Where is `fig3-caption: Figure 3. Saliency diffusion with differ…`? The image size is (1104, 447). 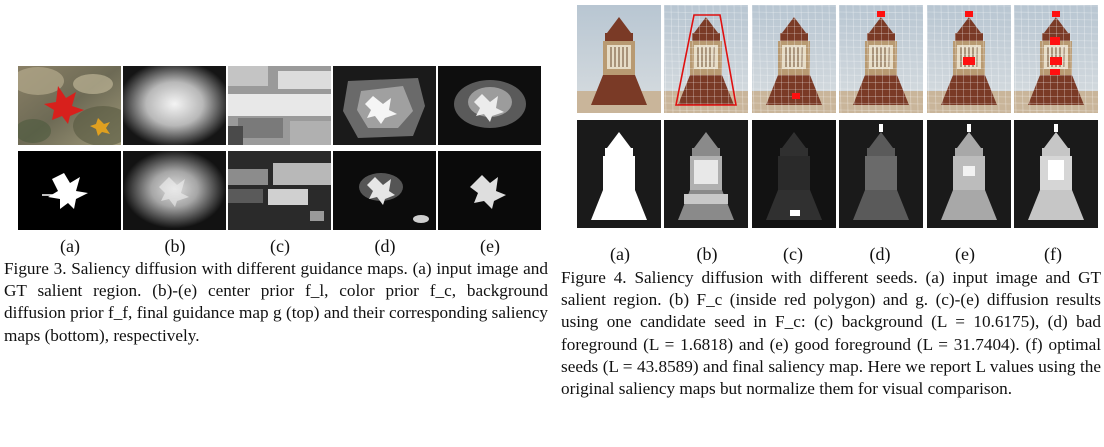
fig3-caption: Figure 3. Saliency diffusion with differ… is located at coordinates (276, 302).